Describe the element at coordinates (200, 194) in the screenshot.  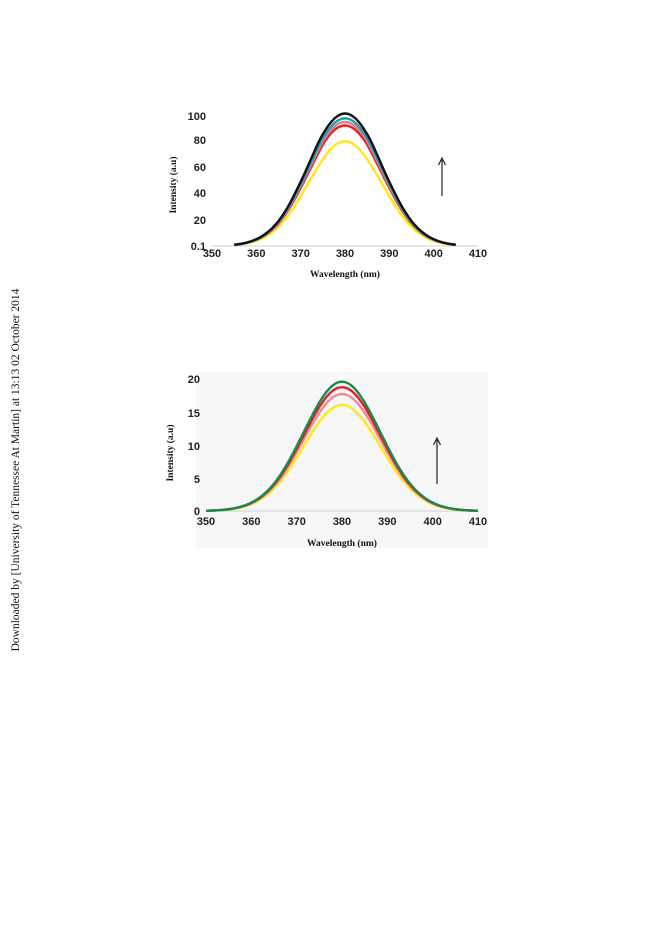
I see `y-tick-label: 40` at that location.